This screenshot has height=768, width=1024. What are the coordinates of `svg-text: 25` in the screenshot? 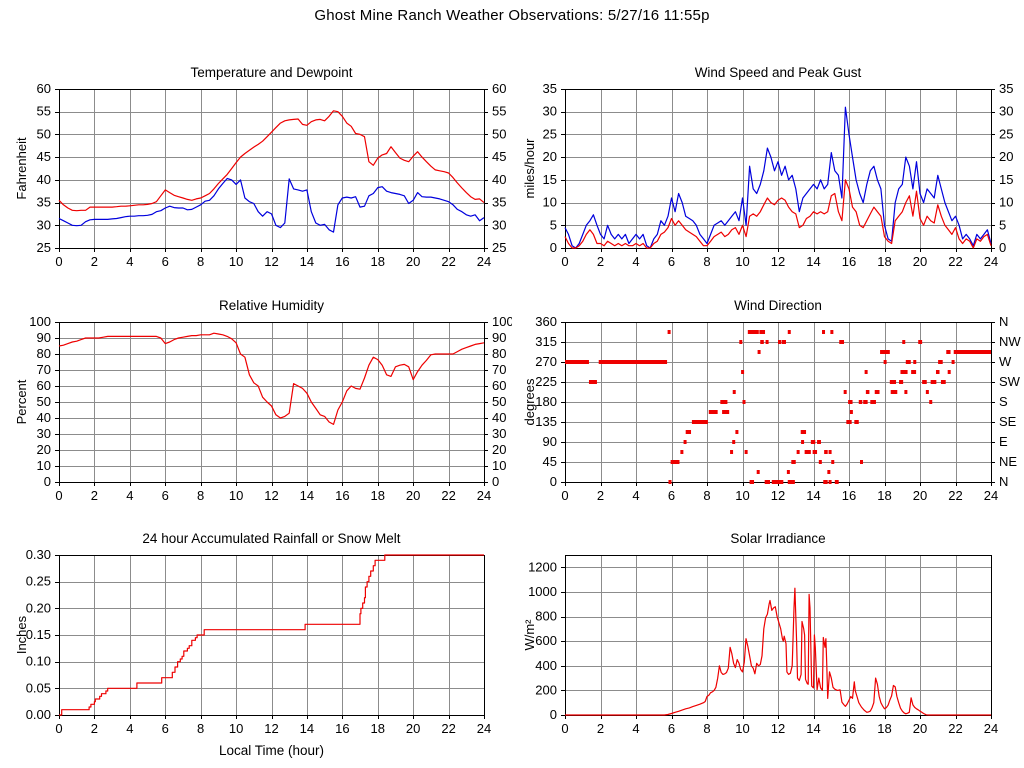 It's located at (44, 247).